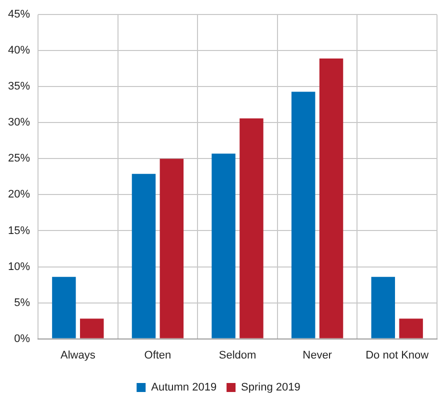  Describe the element at coordinates (317, 355) in the screenshot. I see `x-tick-label: Never` at that location.